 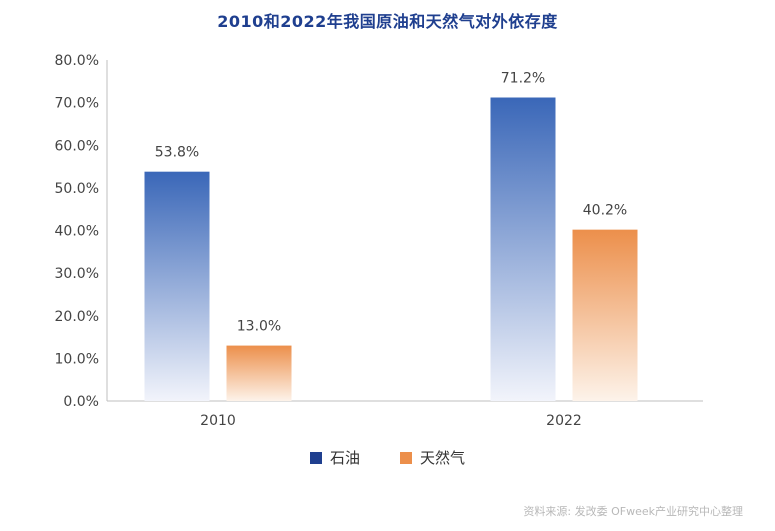 What do you see at coordinates (344, 458) in the screenshot?
I see `legend-label-oil: 石油` at bounding box center [344, 458].